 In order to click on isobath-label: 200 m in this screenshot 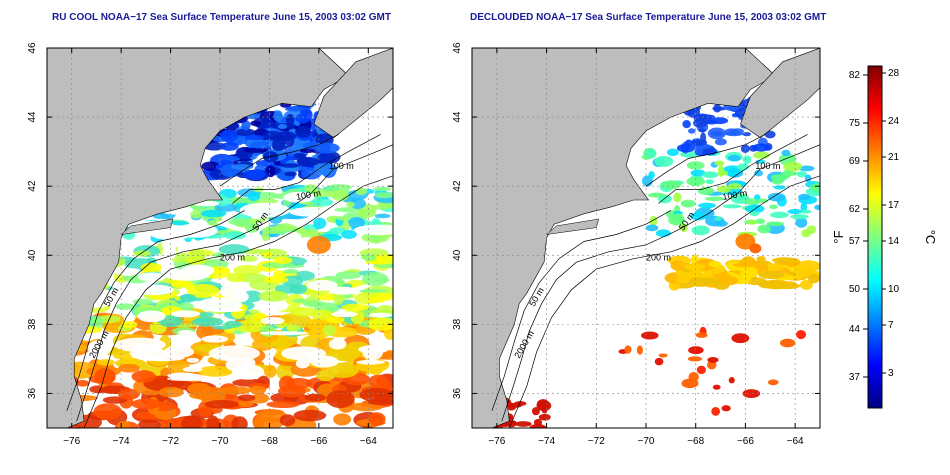, I will do `click(232, 257)`.